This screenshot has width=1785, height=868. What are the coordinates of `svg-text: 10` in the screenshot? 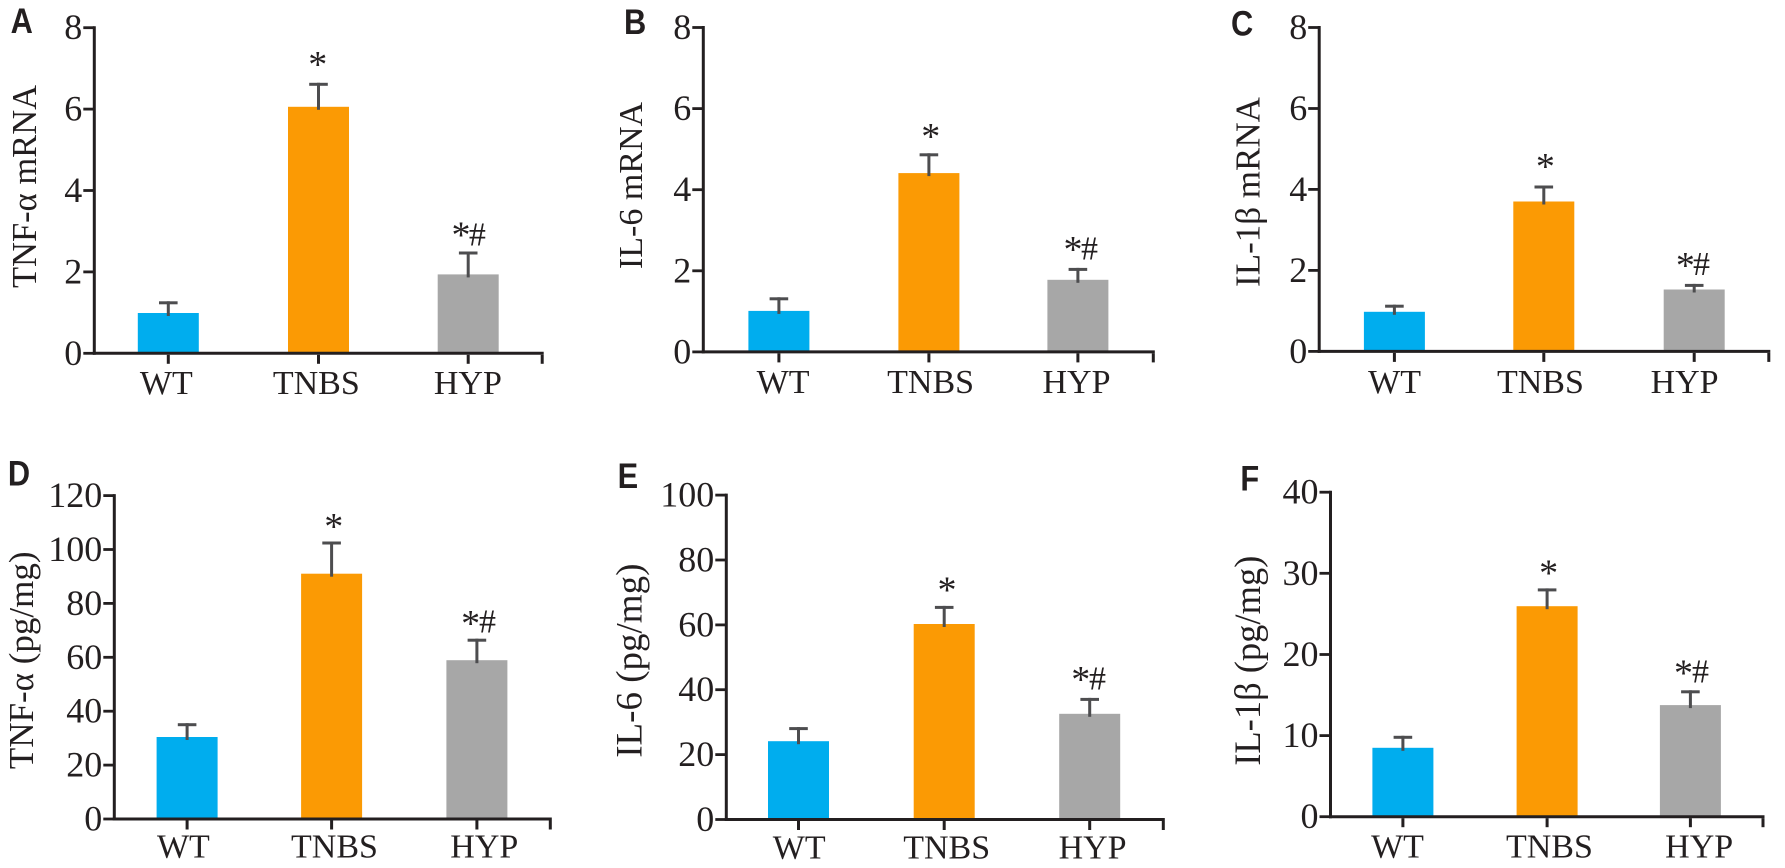 It's located at (1301, 735).